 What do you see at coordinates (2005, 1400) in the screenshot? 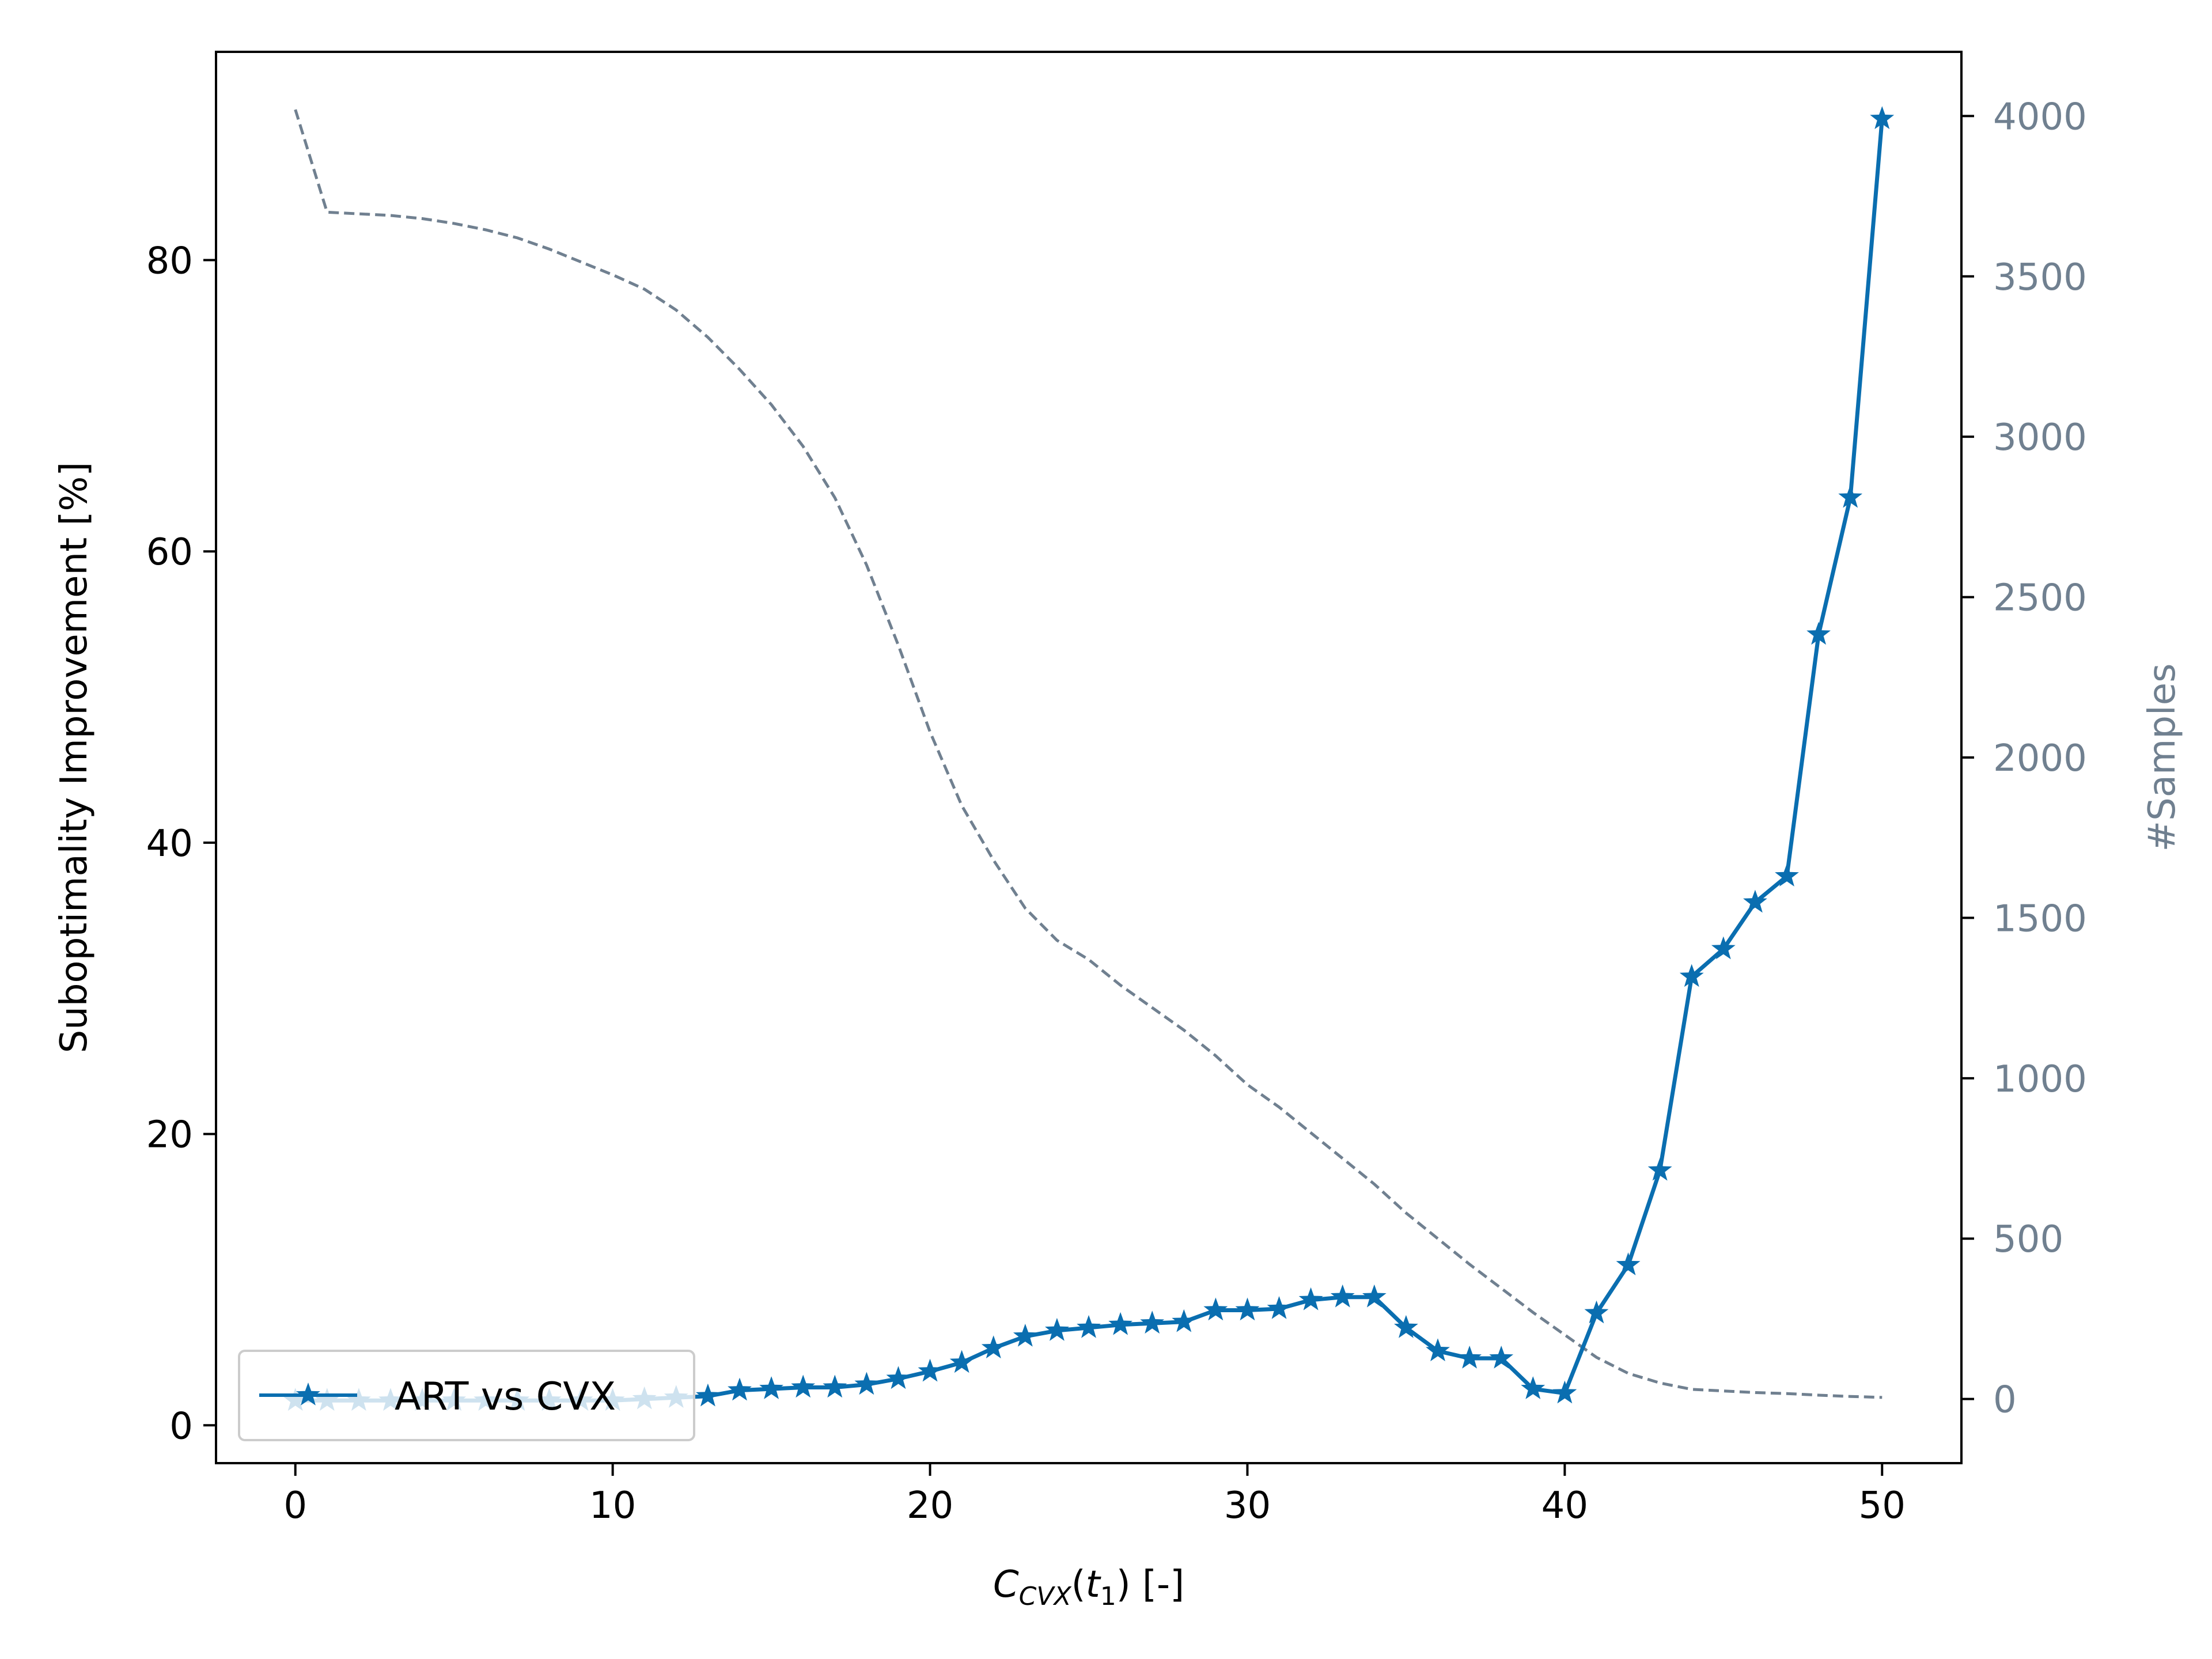
I see `right-y-tick-label: 0` at bounding box center [2005, 1400].